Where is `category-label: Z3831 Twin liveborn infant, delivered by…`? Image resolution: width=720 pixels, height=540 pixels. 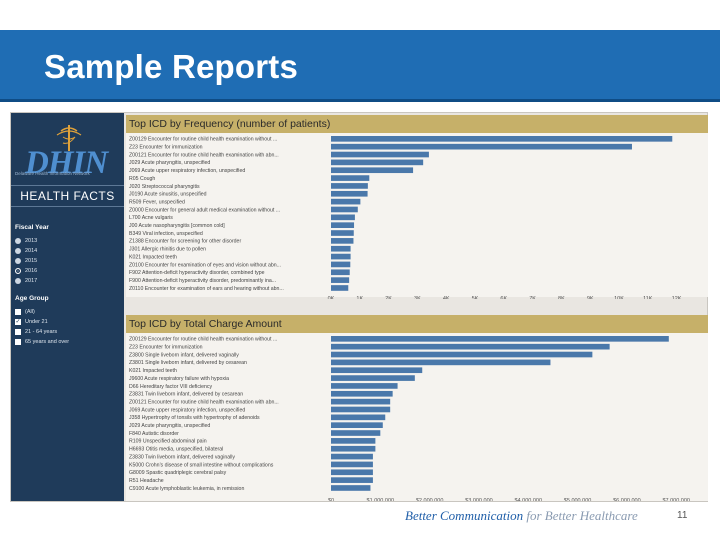 category-label: Z3831 Twin liveborn infant, delivered by… is located at coordinates (186, 395).